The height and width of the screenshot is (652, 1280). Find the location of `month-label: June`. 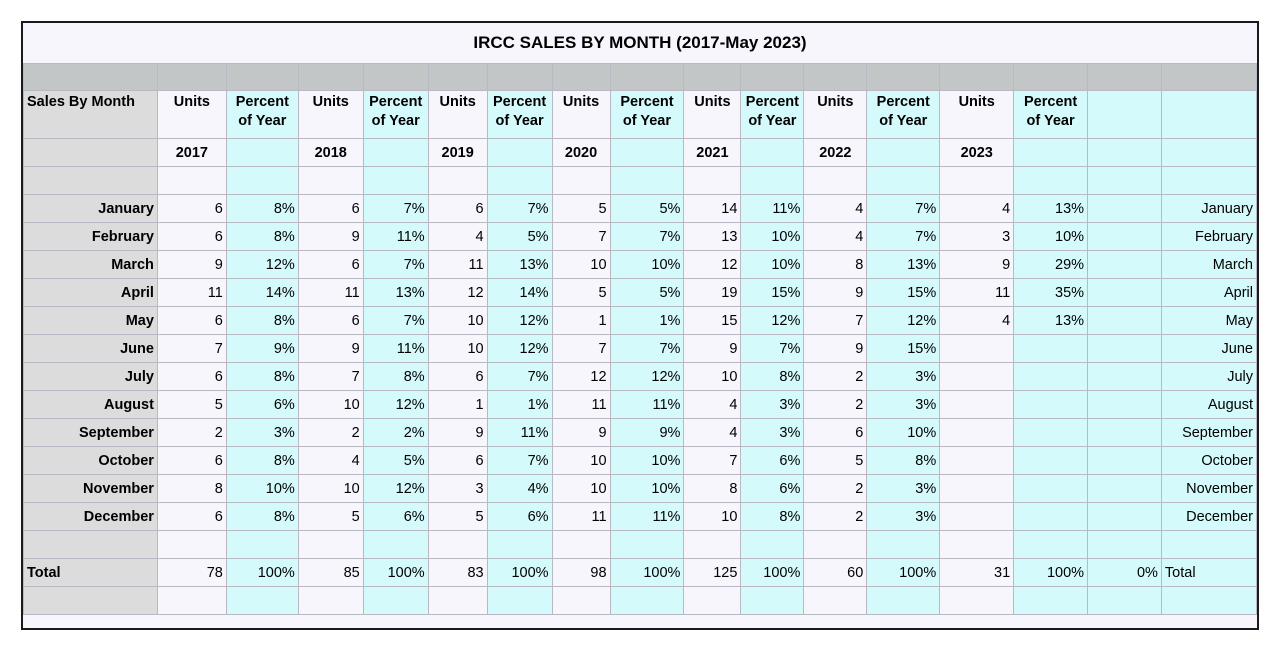

month-label: June is located at coordinates (90, 348).